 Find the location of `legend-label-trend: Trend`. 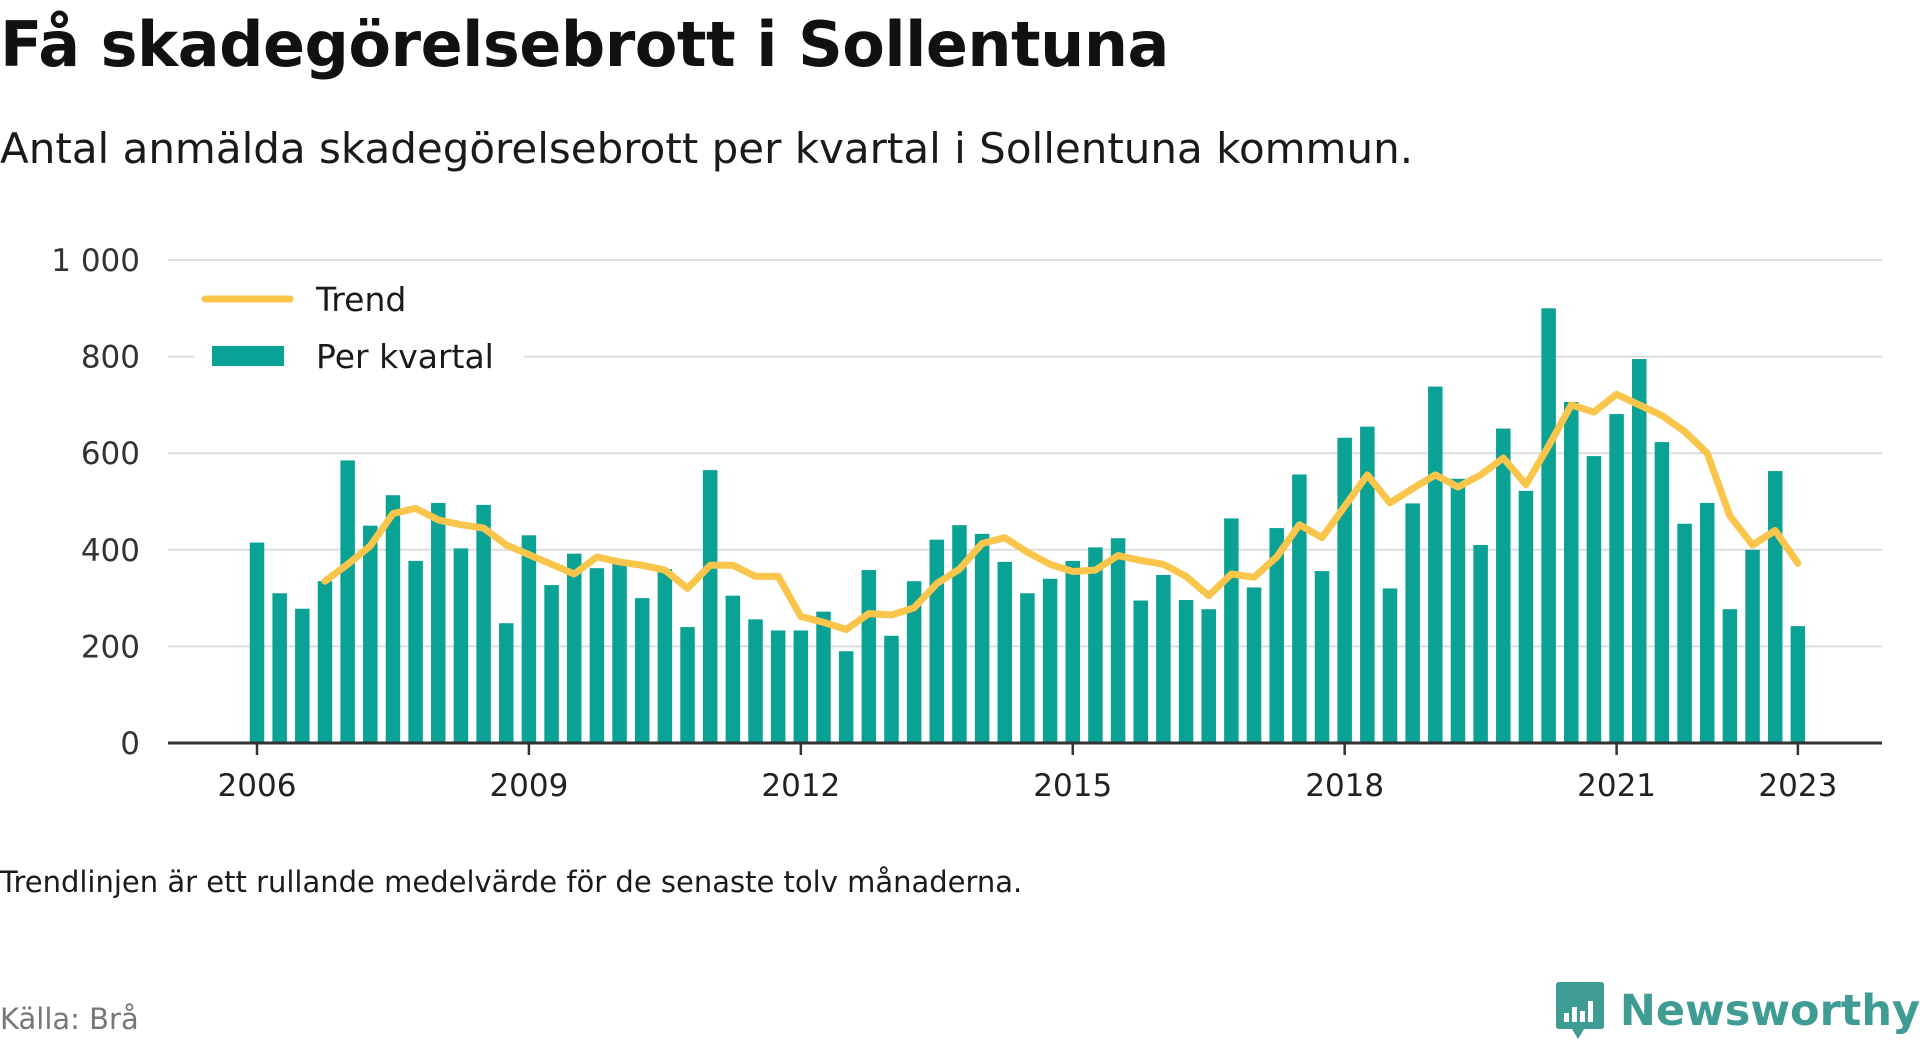

legend-label-trend: Trend is located at coordinates (360, 299).